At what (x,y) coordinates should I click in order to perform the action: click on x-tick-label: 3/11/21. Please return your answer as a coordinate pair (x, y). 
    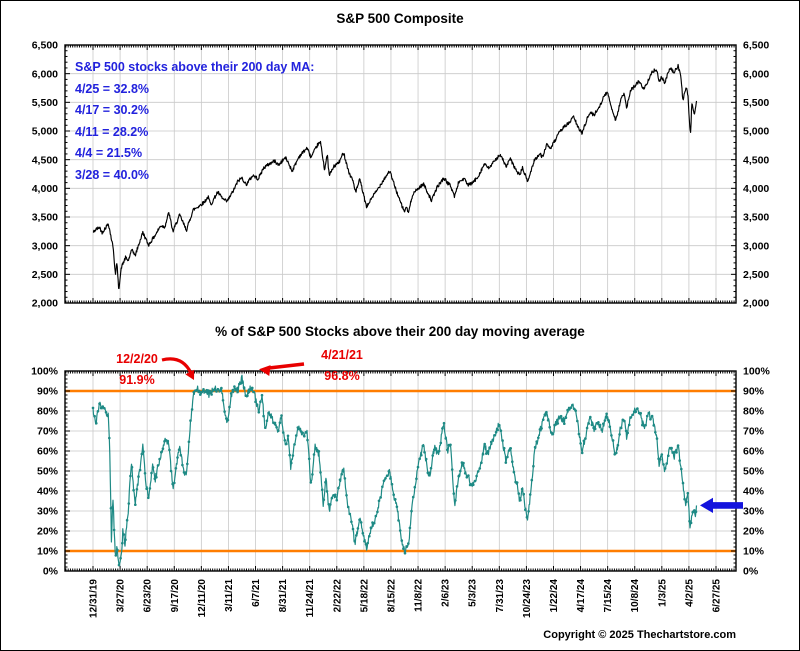
    Looking at the image, I should click on (229, 595).